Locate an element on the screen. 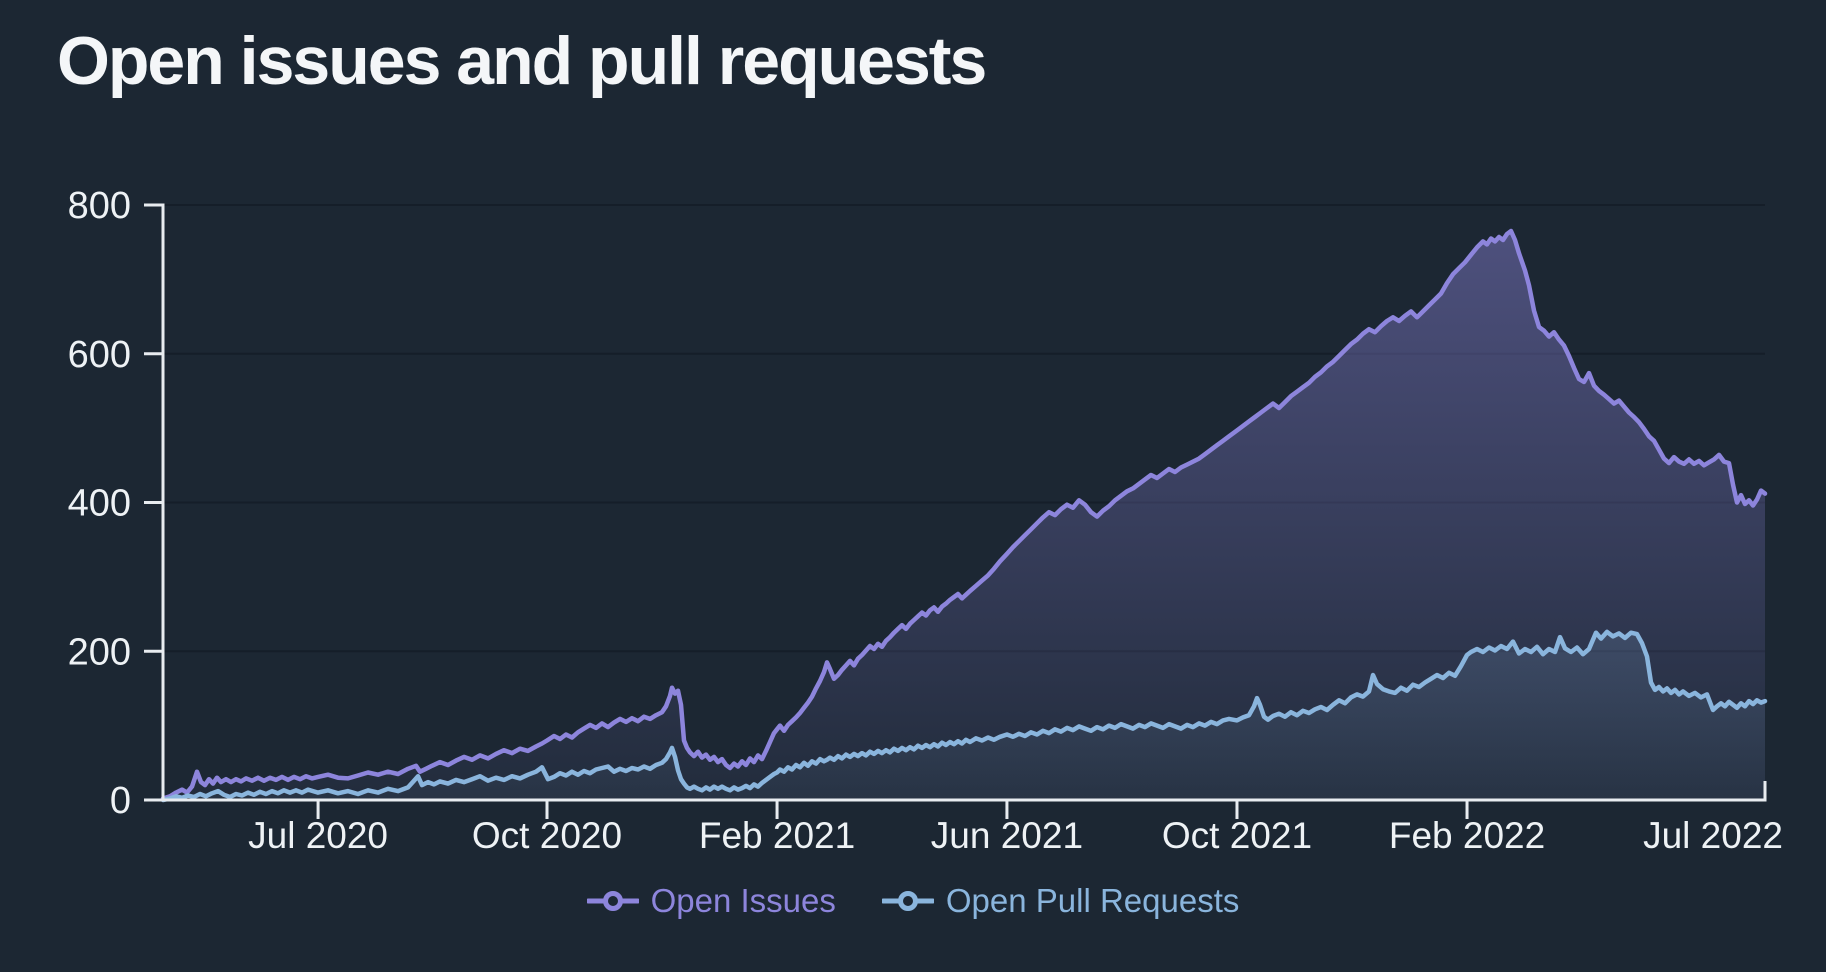  x-tick-label-2: Feb 2021 is located at coordinates (777, 835).